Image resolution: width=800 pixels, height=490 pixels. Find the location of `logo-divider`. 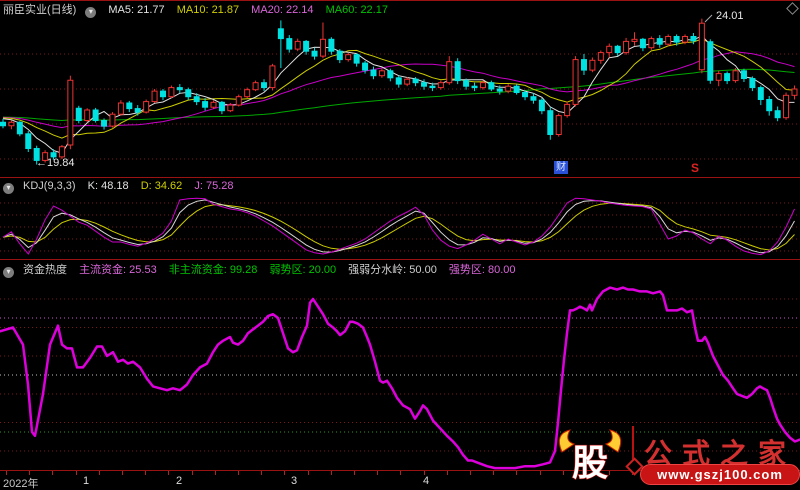

logo-divider is located at coordinates (633, 450).